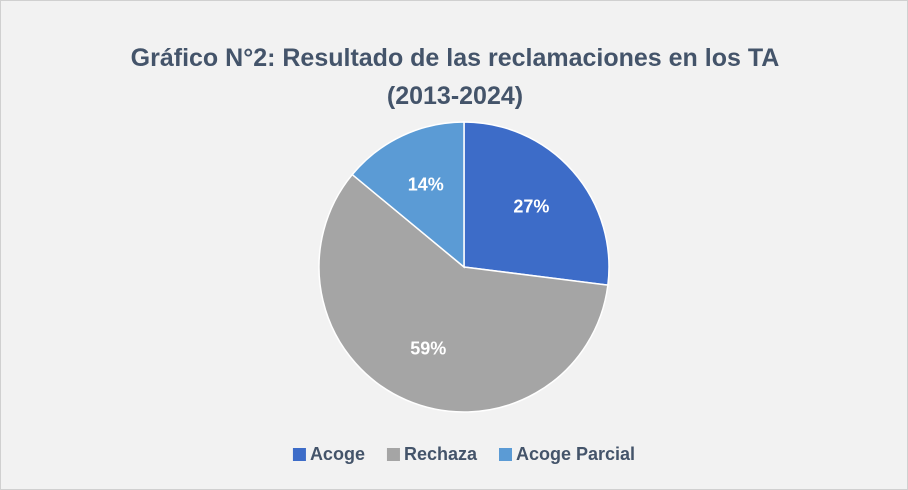  What do you see at coordinates (575, 454) in the screenshot?
I see `legend-label: Acoge Parcial` at bounding box center [575, 454].